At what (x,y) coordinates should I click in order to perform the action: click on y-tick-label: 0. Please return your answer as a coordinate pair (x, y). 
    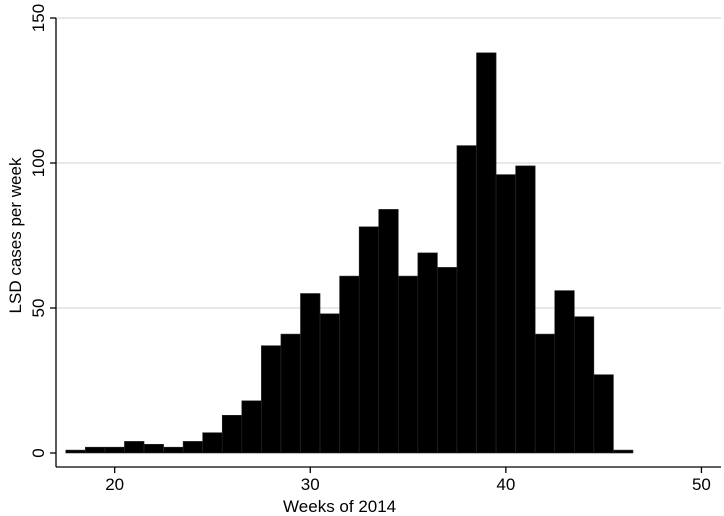
    Looking at the image, I should click on (38, 452).